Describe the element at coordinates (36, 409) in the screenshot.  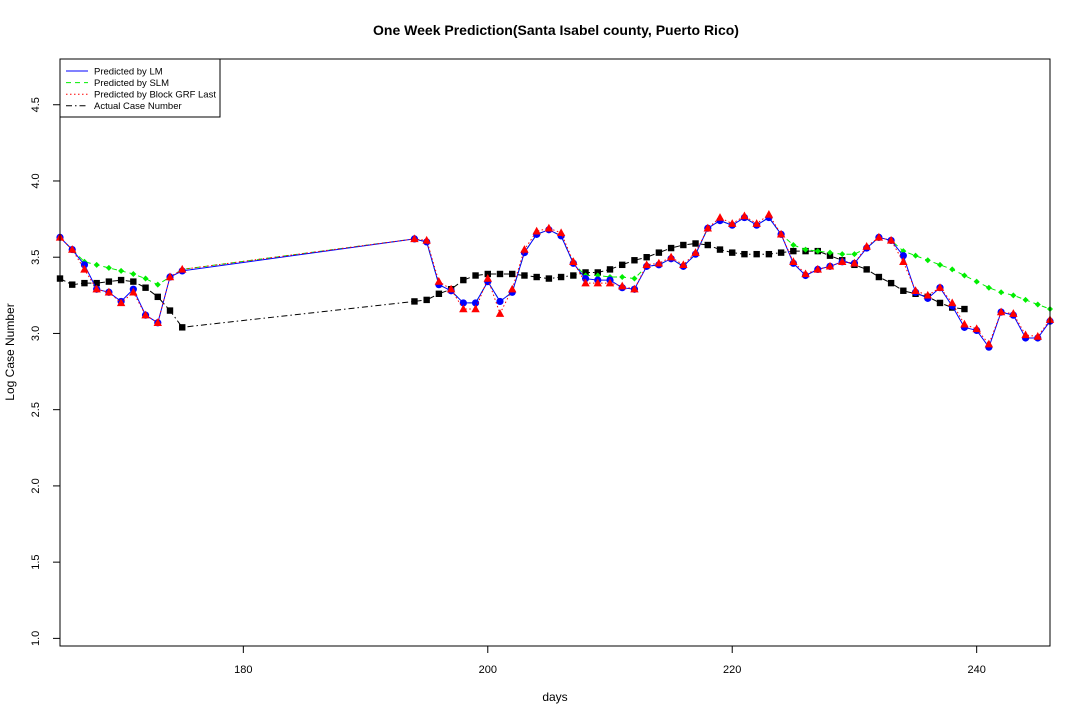
I see `y-tick-label: 2.5` at that location.